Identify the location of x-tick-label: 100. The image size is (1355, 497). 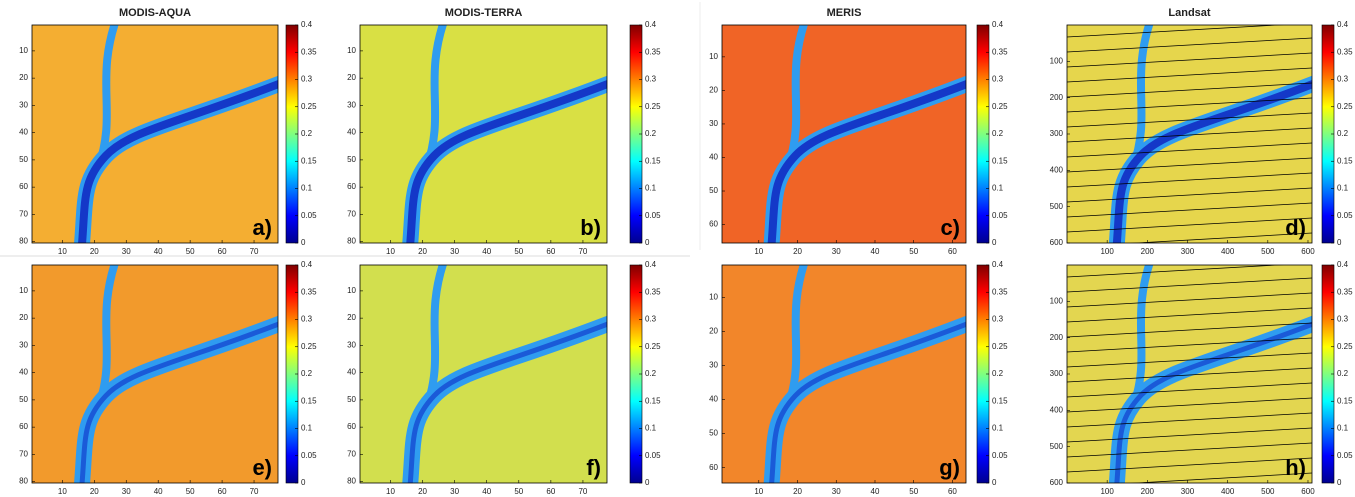
(1107, 491).